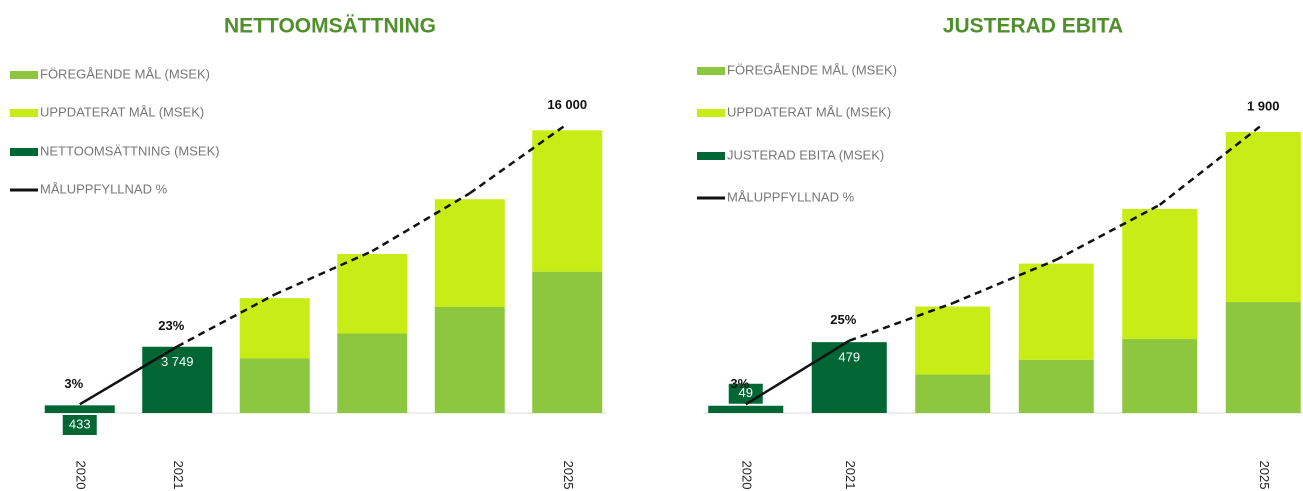  What do you see at coordinates (171, 325) in the screenshot?
I see `line-label: 23%` at bounding box center [171, 325].